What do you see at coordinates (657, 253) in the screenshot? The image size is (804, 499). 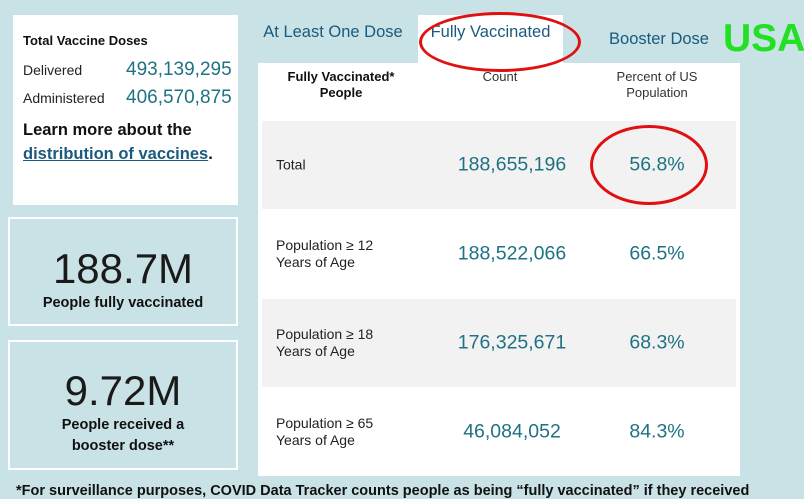 I see `row-percent: 66.5%` at bounding box center [657, 253].